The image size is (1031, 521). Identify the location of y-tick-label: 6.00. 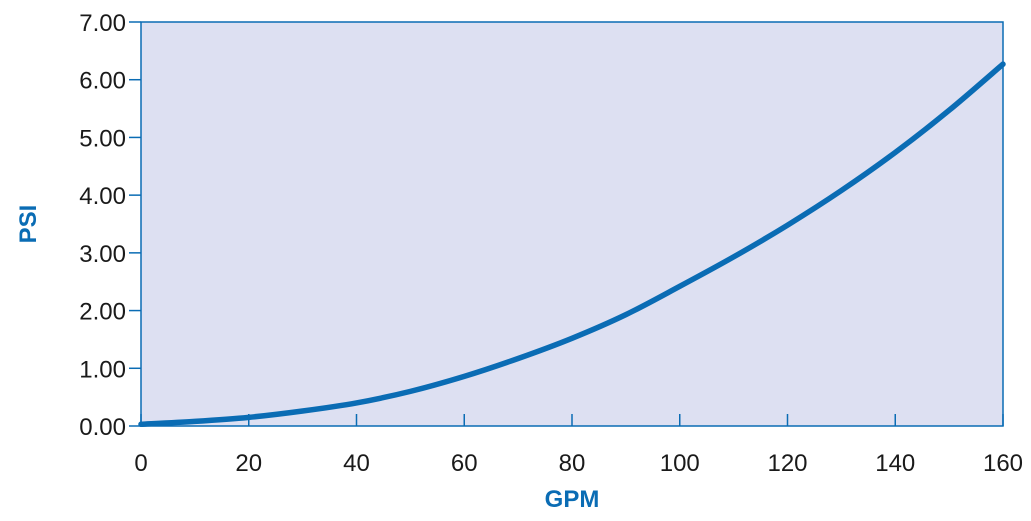
(102, 81).